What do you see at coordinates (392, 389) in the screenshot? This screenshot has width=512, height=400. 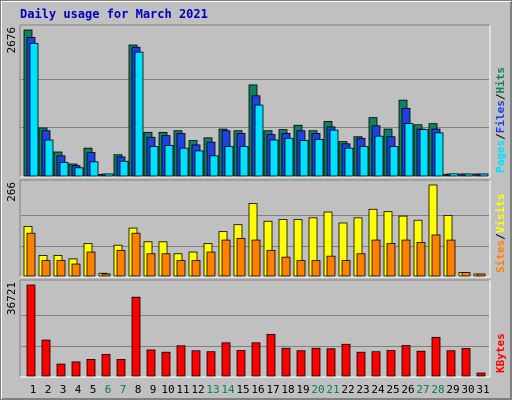 I see `x-tick-label-day-25: 25` at bounding box center [392, 389].